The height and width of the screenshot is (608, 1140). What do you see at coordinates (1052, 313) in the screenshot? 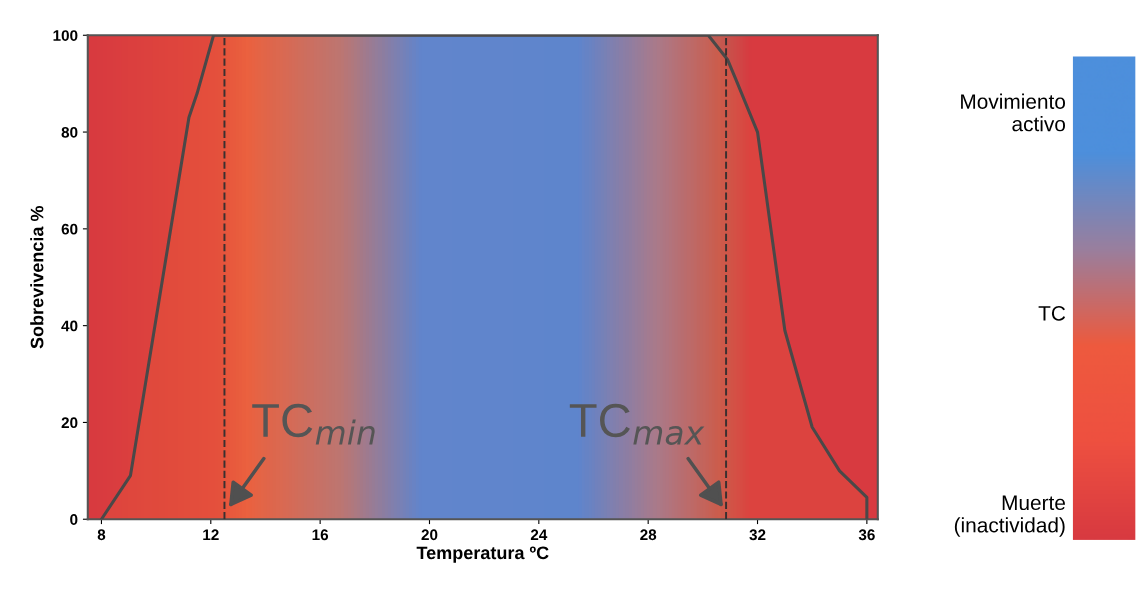
I see `text: TC` at bounding box center [1052, 313].